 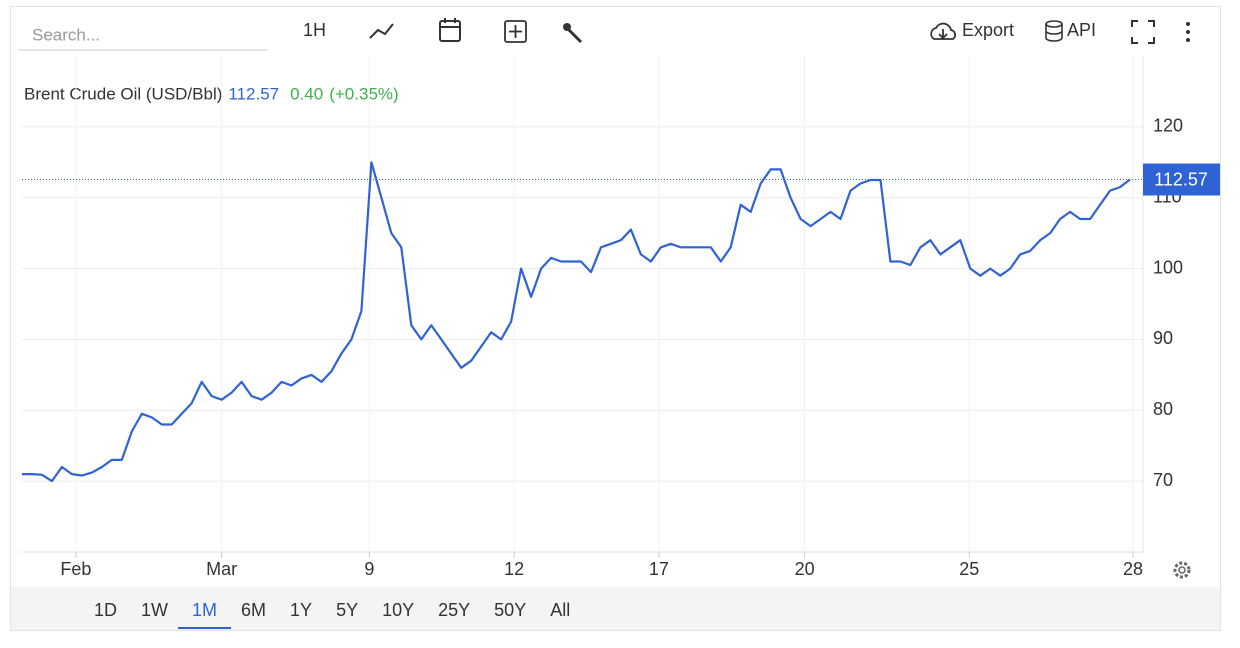 I want to click on range-button: 10Y, so click(x=398, y=610).